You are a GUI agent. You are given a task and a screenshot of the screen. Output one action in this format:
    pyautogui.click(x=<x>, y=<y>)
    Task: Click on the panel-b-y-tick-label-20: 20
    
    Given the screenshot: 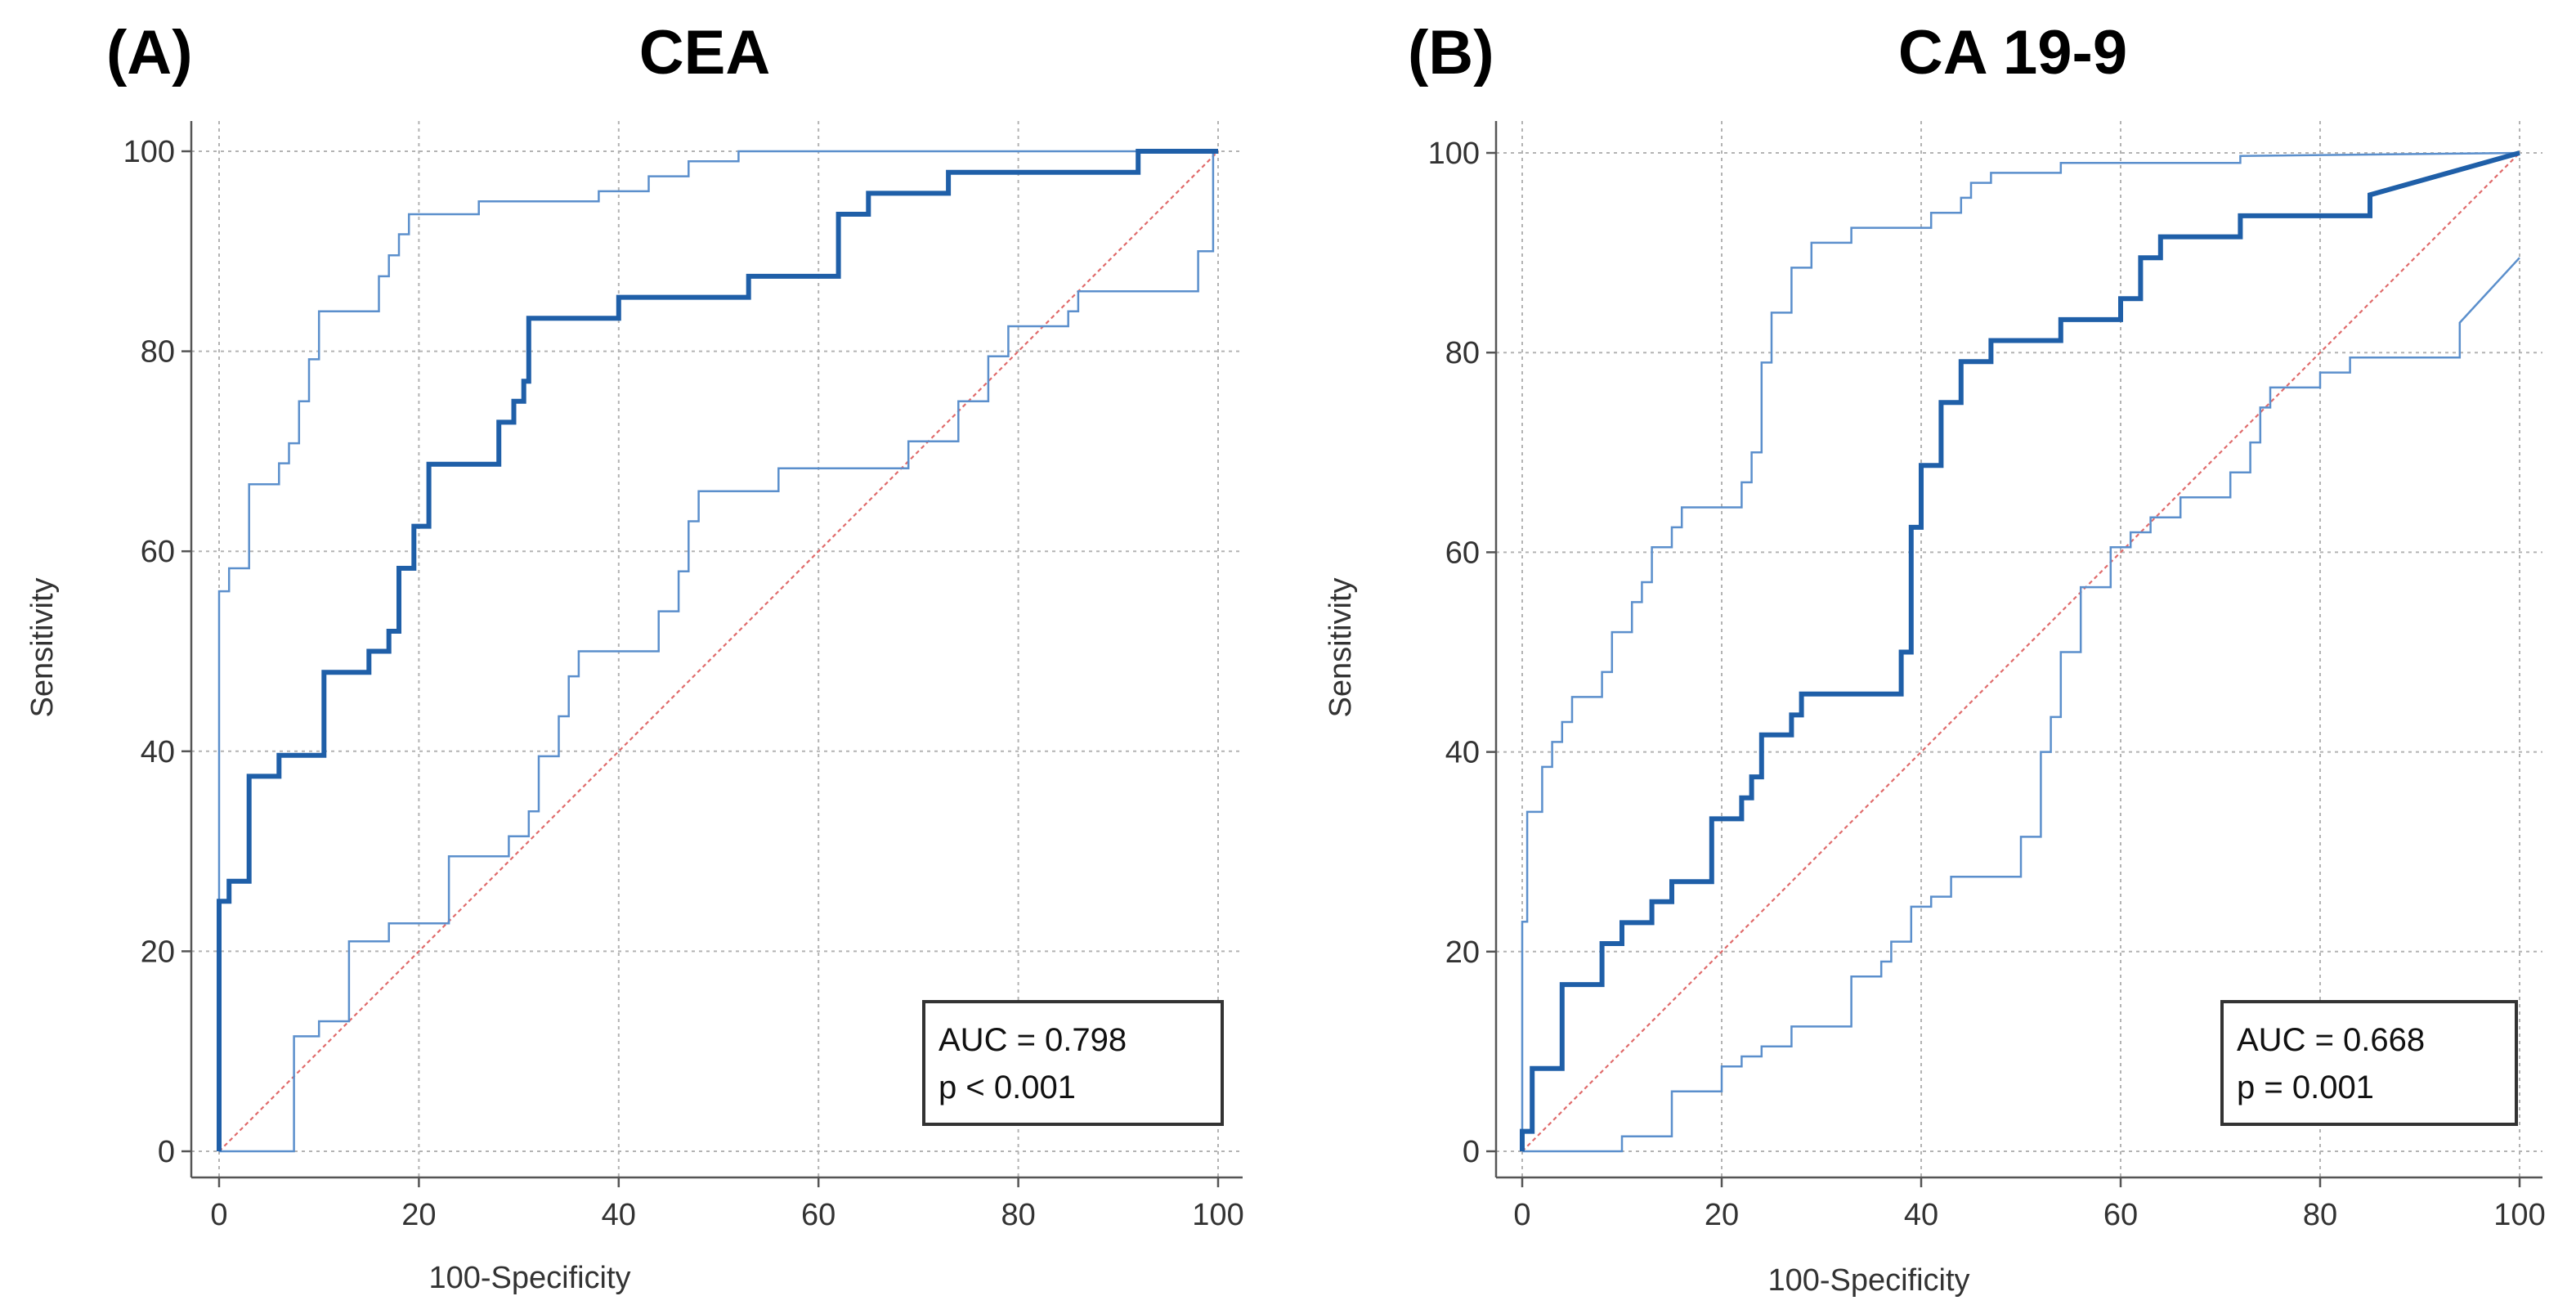 What is the action you would take?
    pyautogui.click(x=1462, y=952)
    